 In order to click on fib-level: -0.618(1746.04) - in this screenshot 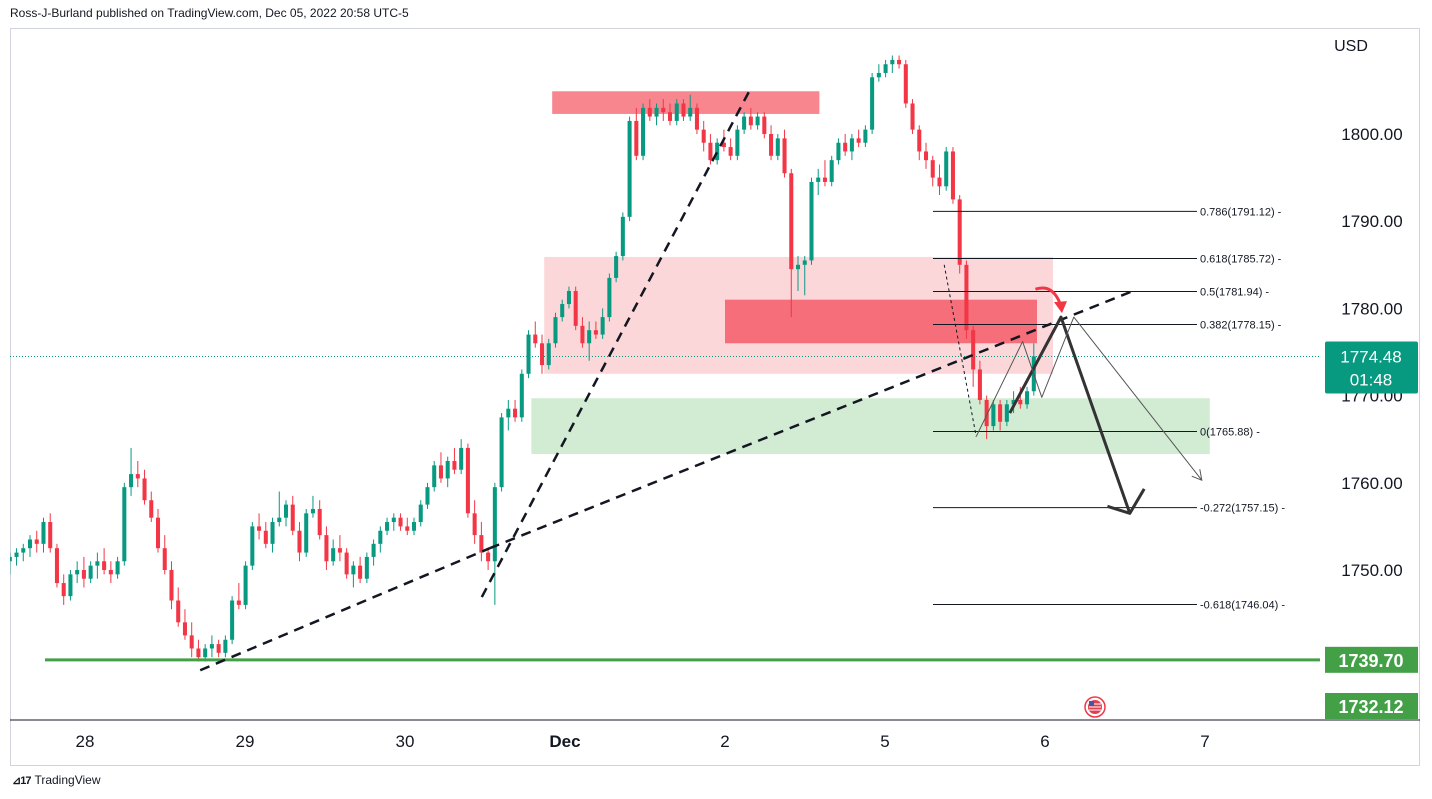, I will do `click(1109, 606)`.